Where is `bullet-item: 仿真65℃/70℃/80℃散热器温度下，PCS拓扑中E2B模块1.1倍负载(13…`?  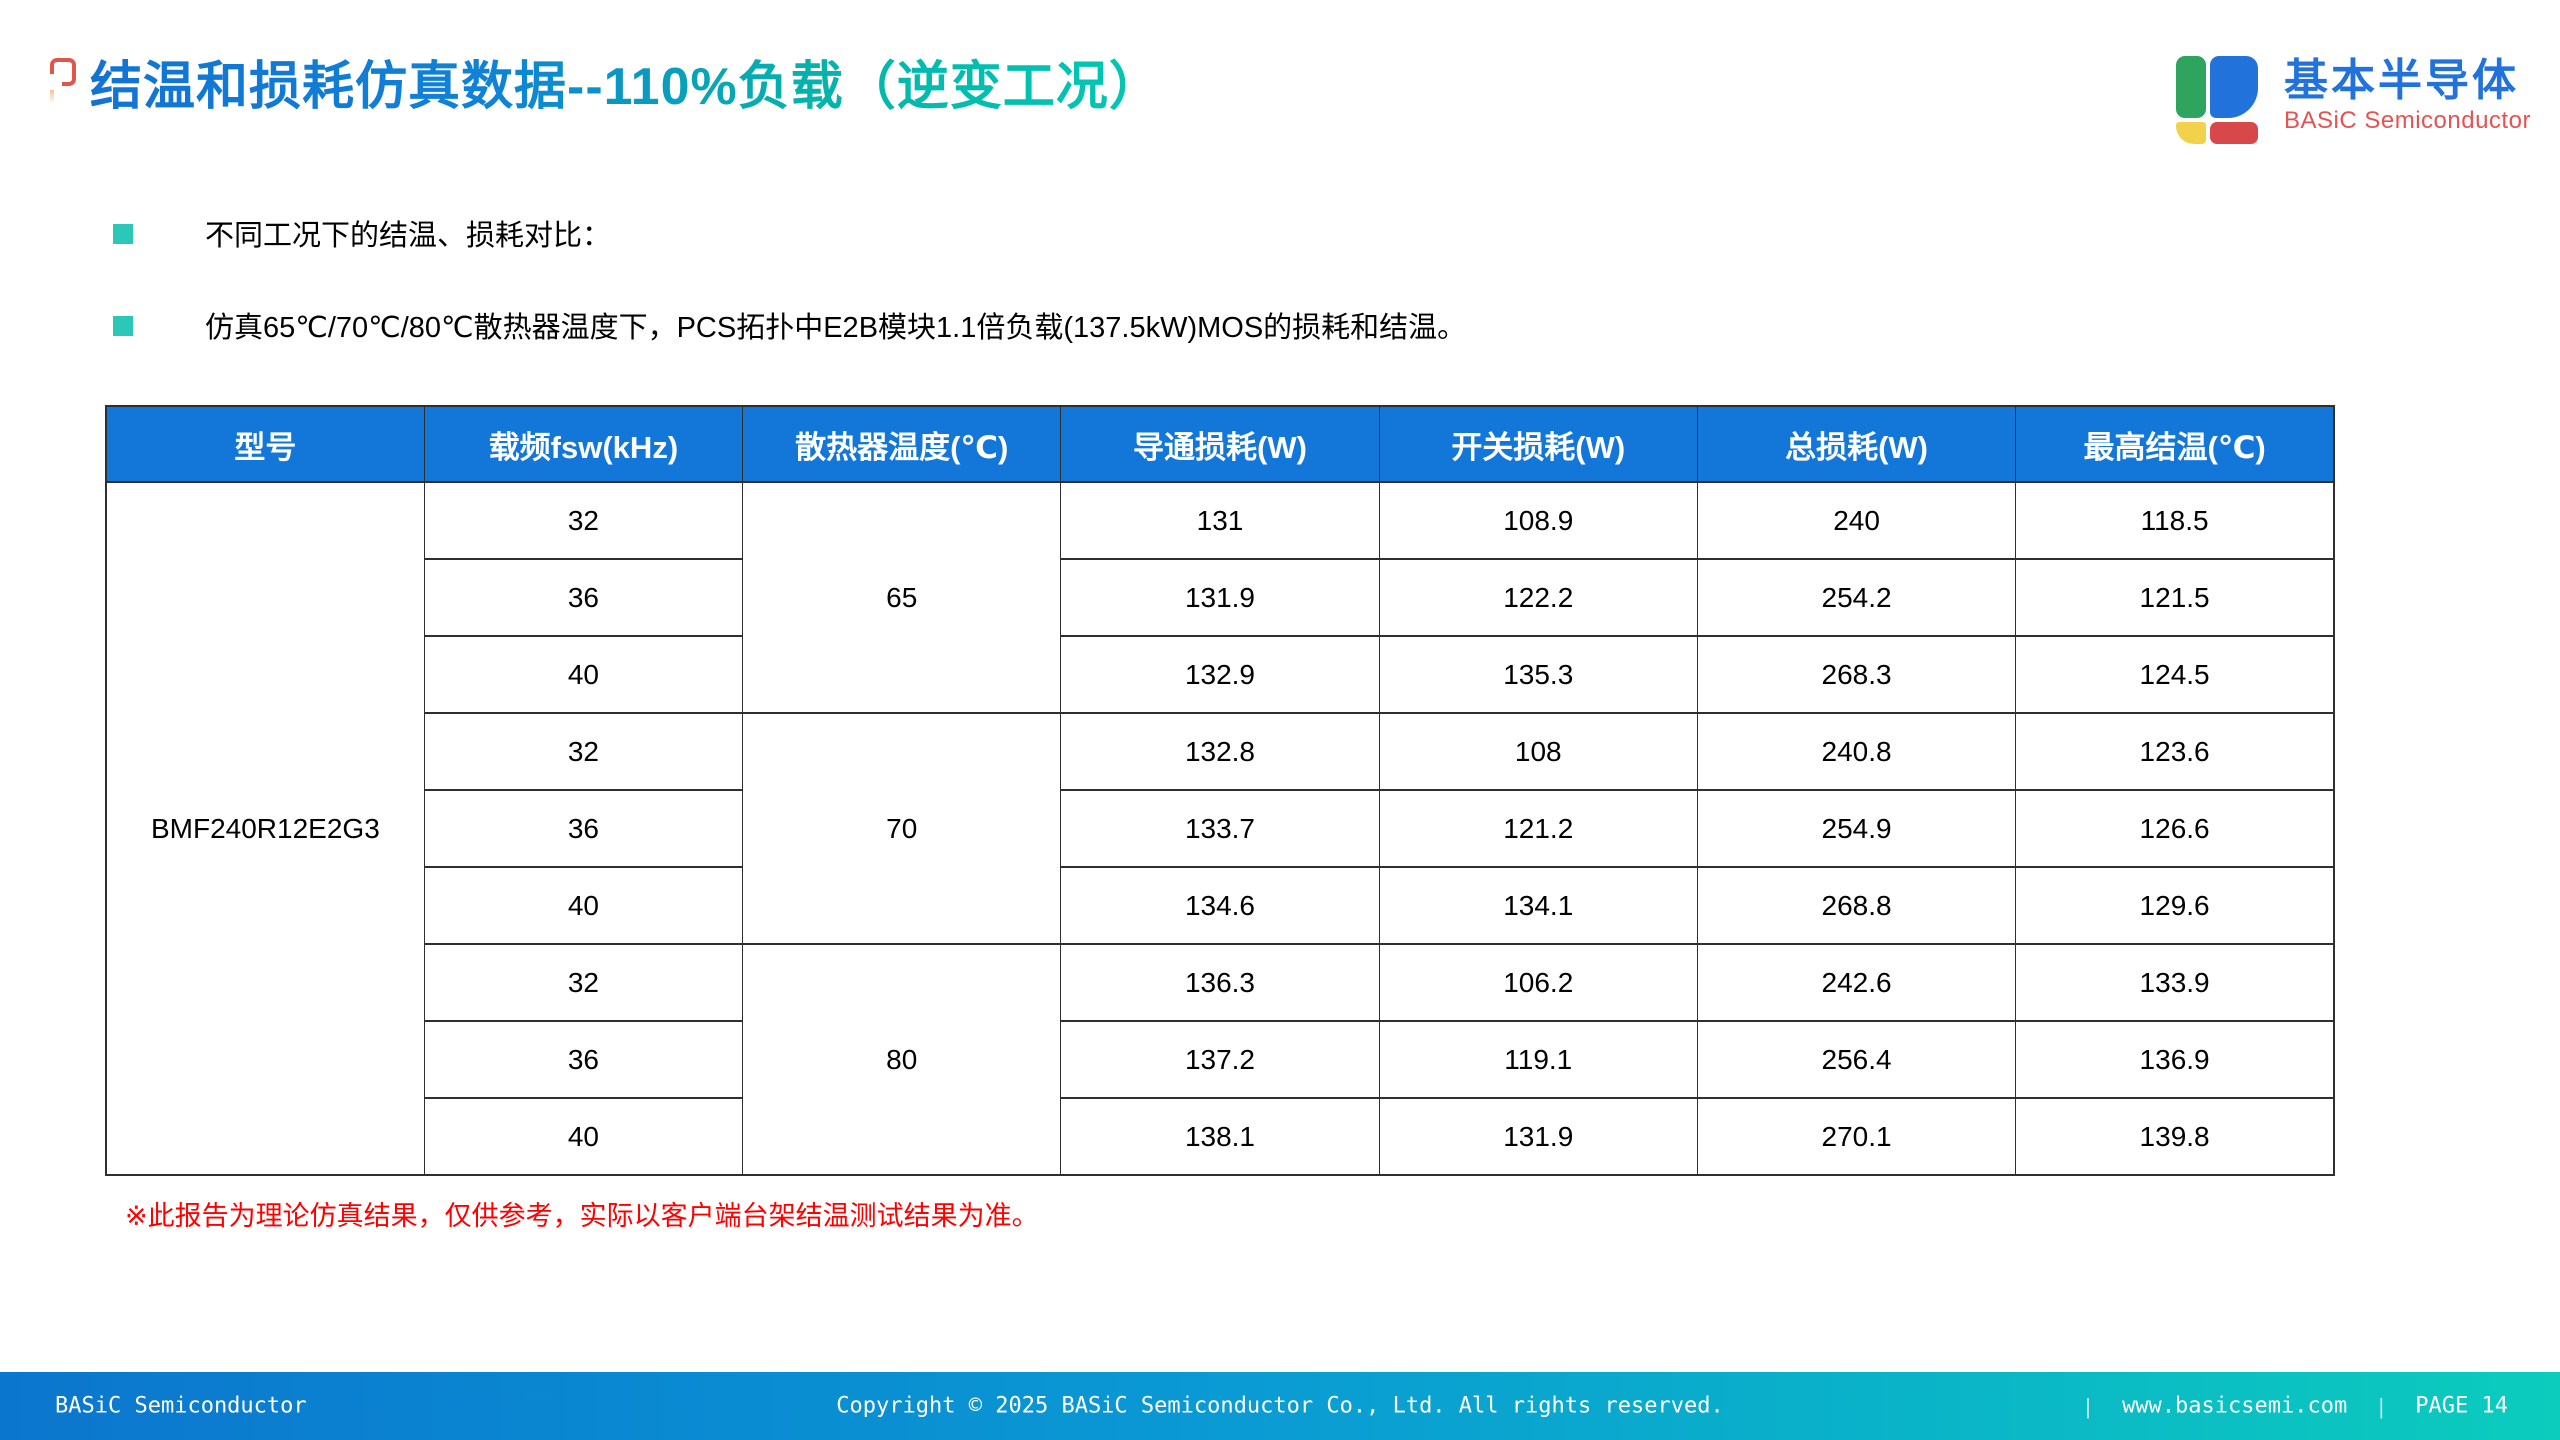 bullet-item: 仿真65℃/70℃/80℃散热器温度下，PCS拓扑中E2B模块1.1倍负载(13… is located at coordinates (789, 328).